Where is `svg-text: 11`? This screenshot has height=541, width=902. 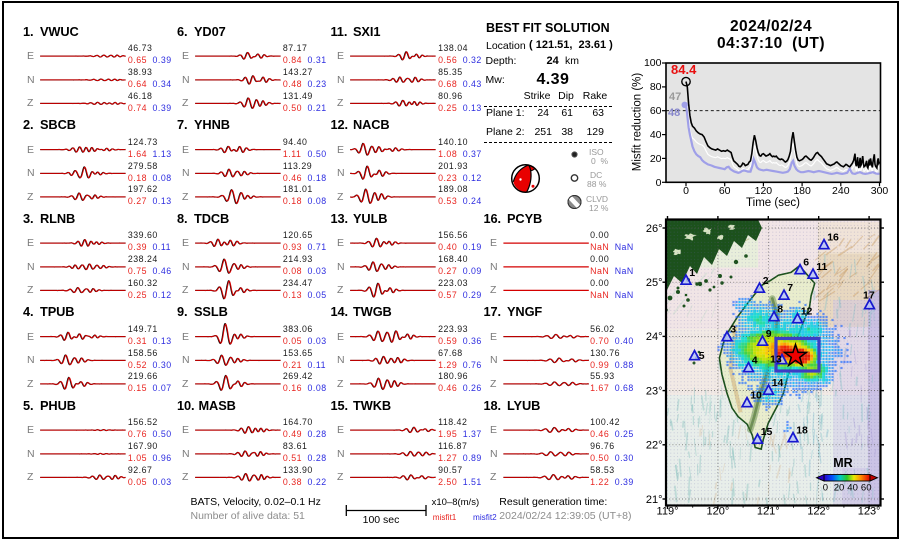
svg-text: 11 is located at coordinates (821, 267).